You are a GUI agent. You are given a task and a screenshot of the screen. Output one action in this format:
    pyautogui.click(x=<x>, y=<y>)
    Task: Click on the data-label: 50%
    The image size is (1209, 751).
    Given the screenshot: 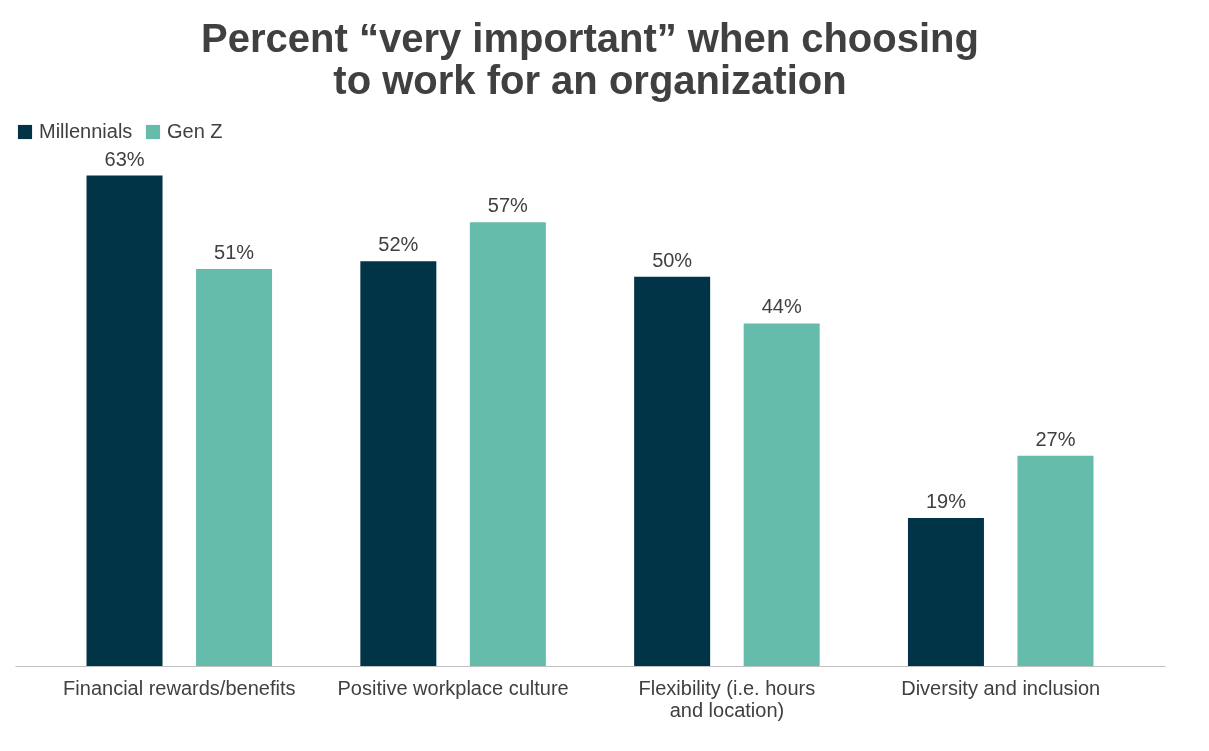 What is the action you would take?
    pyautogui.click(x=672, y=259)
    